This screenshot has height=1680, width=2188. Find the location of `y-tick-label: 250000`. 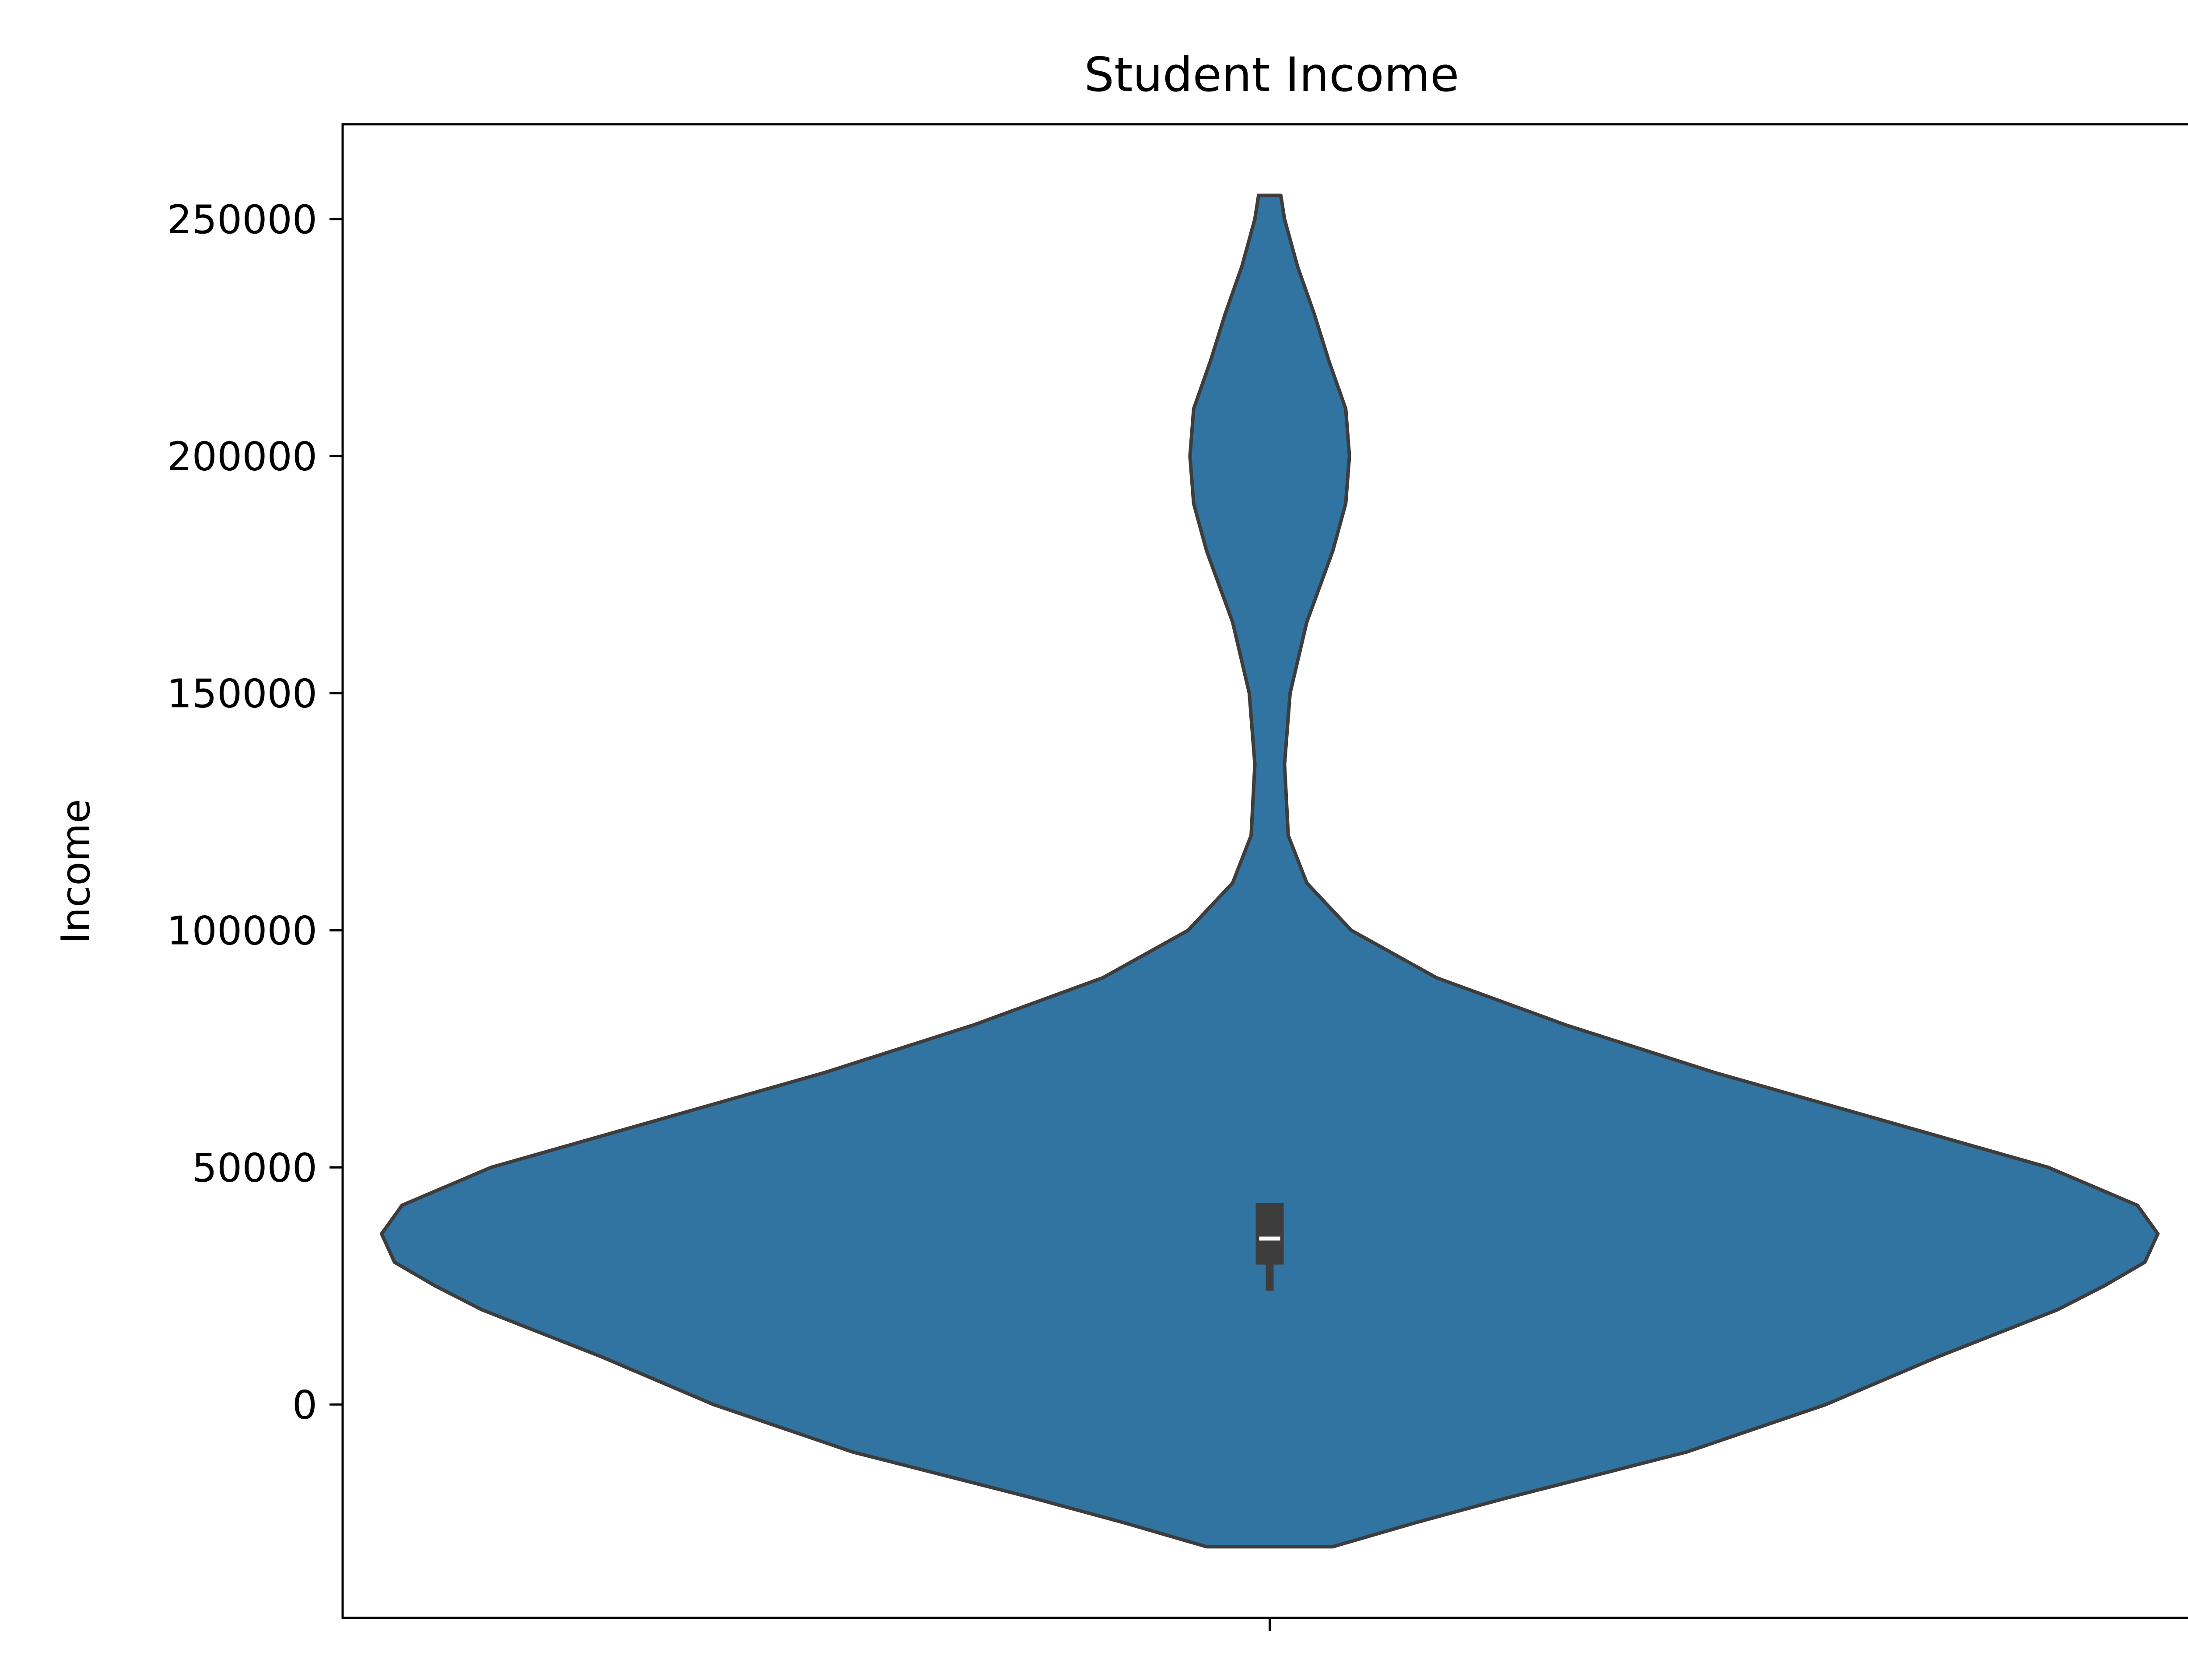

y-tick-label: 250000 is located at coordinates (242, 220).